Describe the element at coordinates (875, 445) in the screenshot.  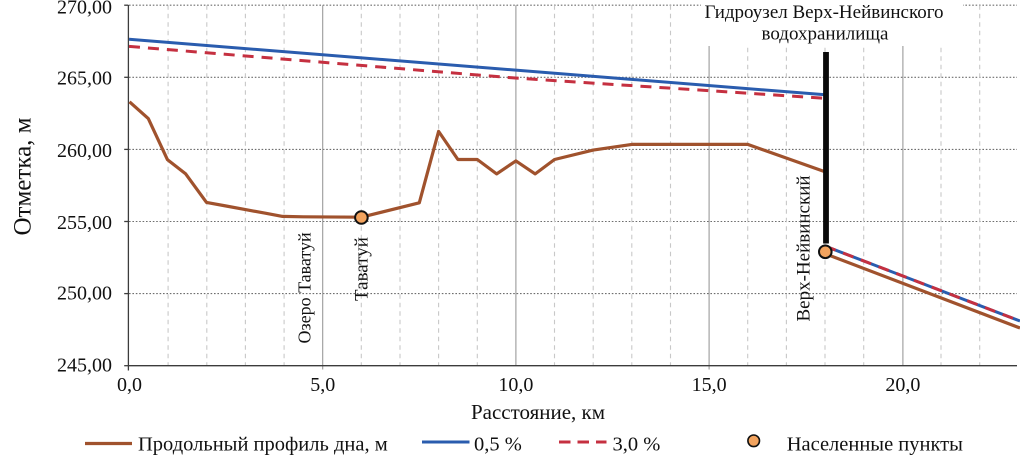
I see `svg-text: Населенные пункты` at that location.